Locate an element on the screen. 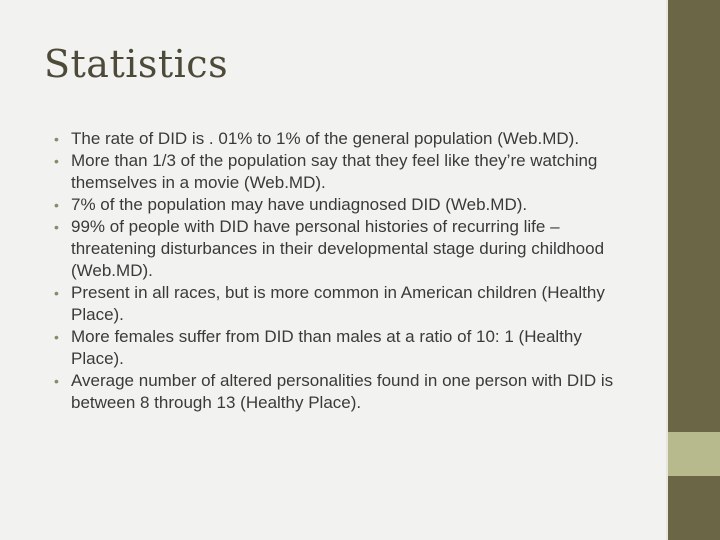 This screenshot has height=540, width=720. side-divider is located at coordinates (667, 270).